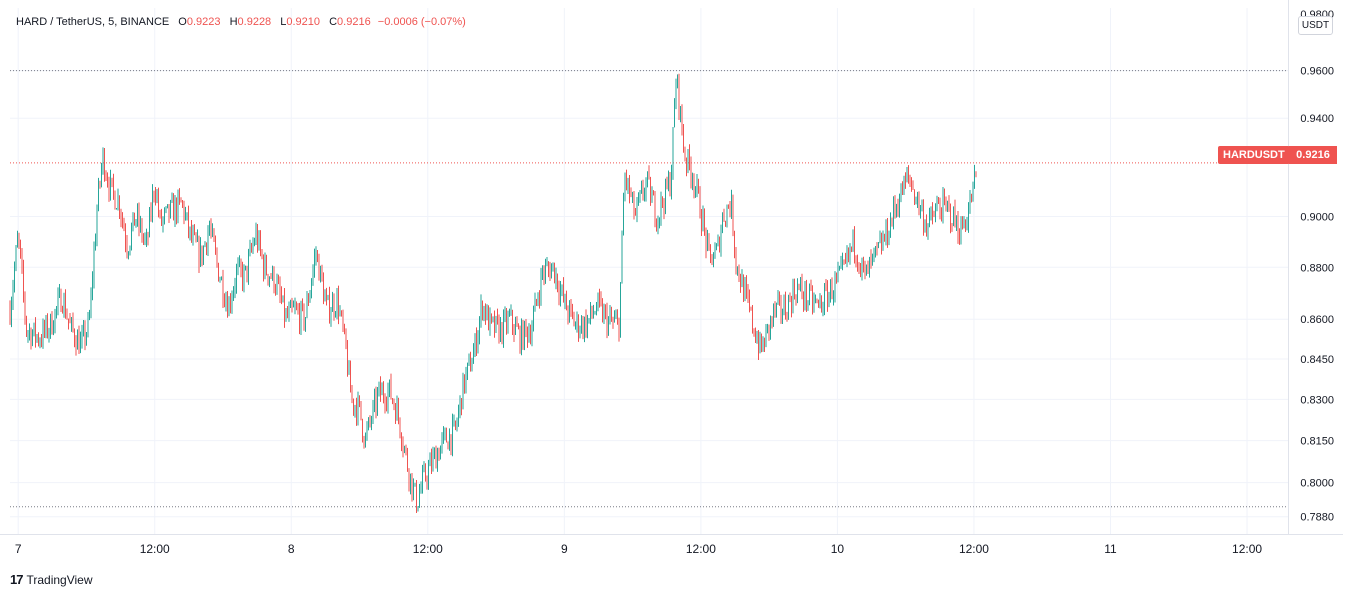 The width and height of the screenshot is (1354, 598). I want to click on tradingview-brand: 17 TradingView, so click(51, 579).